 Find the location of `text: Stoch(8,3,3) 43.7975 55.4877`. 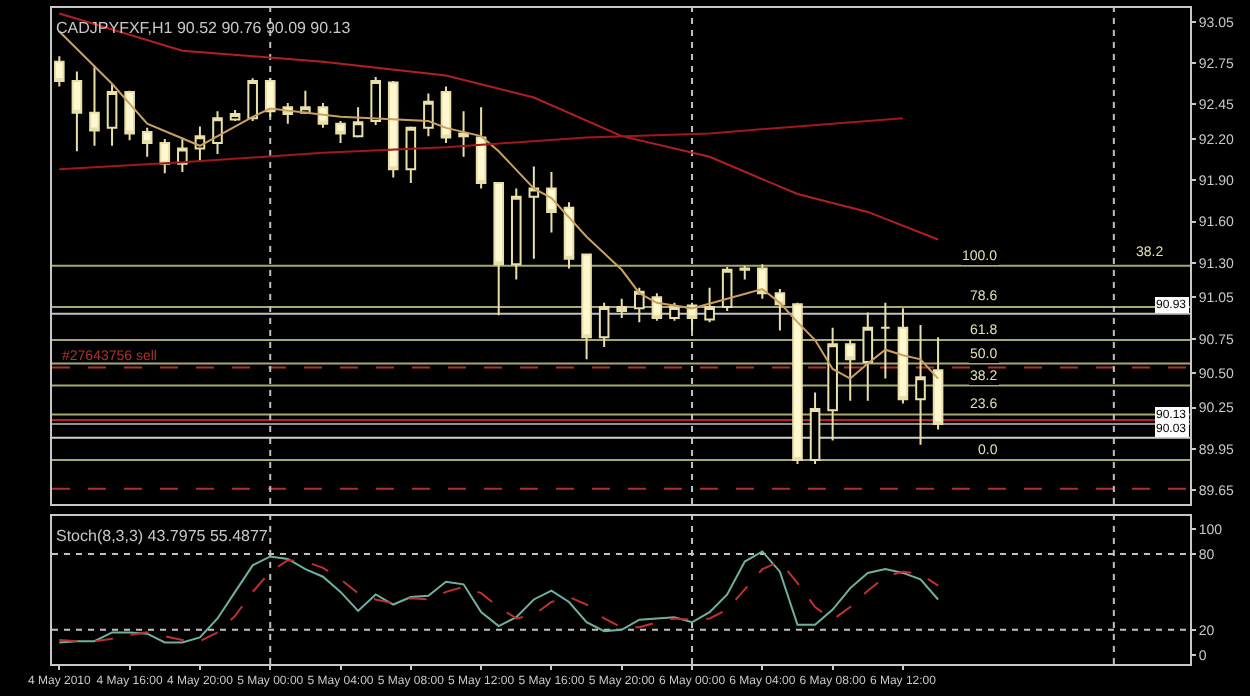

text: Stoch(8,3,3) 43.7975 55.4877 is located at coordinates (162, 536).